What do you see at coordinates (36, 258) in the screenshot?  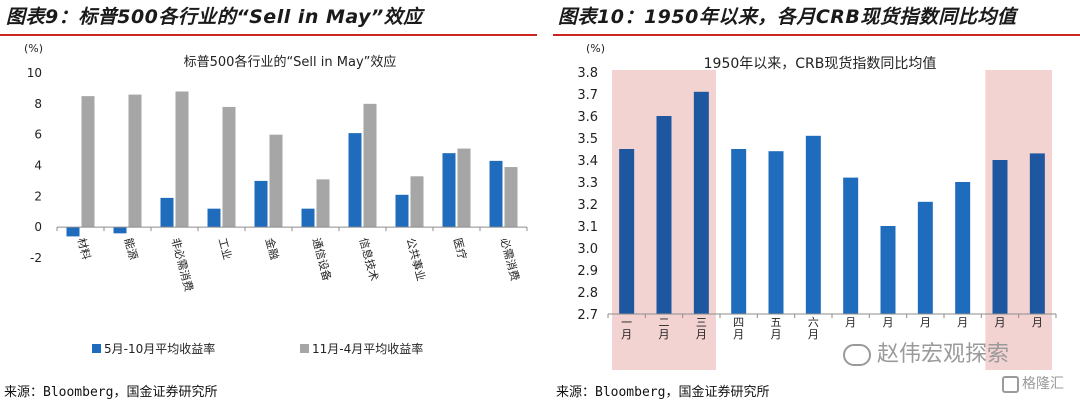 I see `chart1-ytick-label: -2` at bounding box center [36, 258].